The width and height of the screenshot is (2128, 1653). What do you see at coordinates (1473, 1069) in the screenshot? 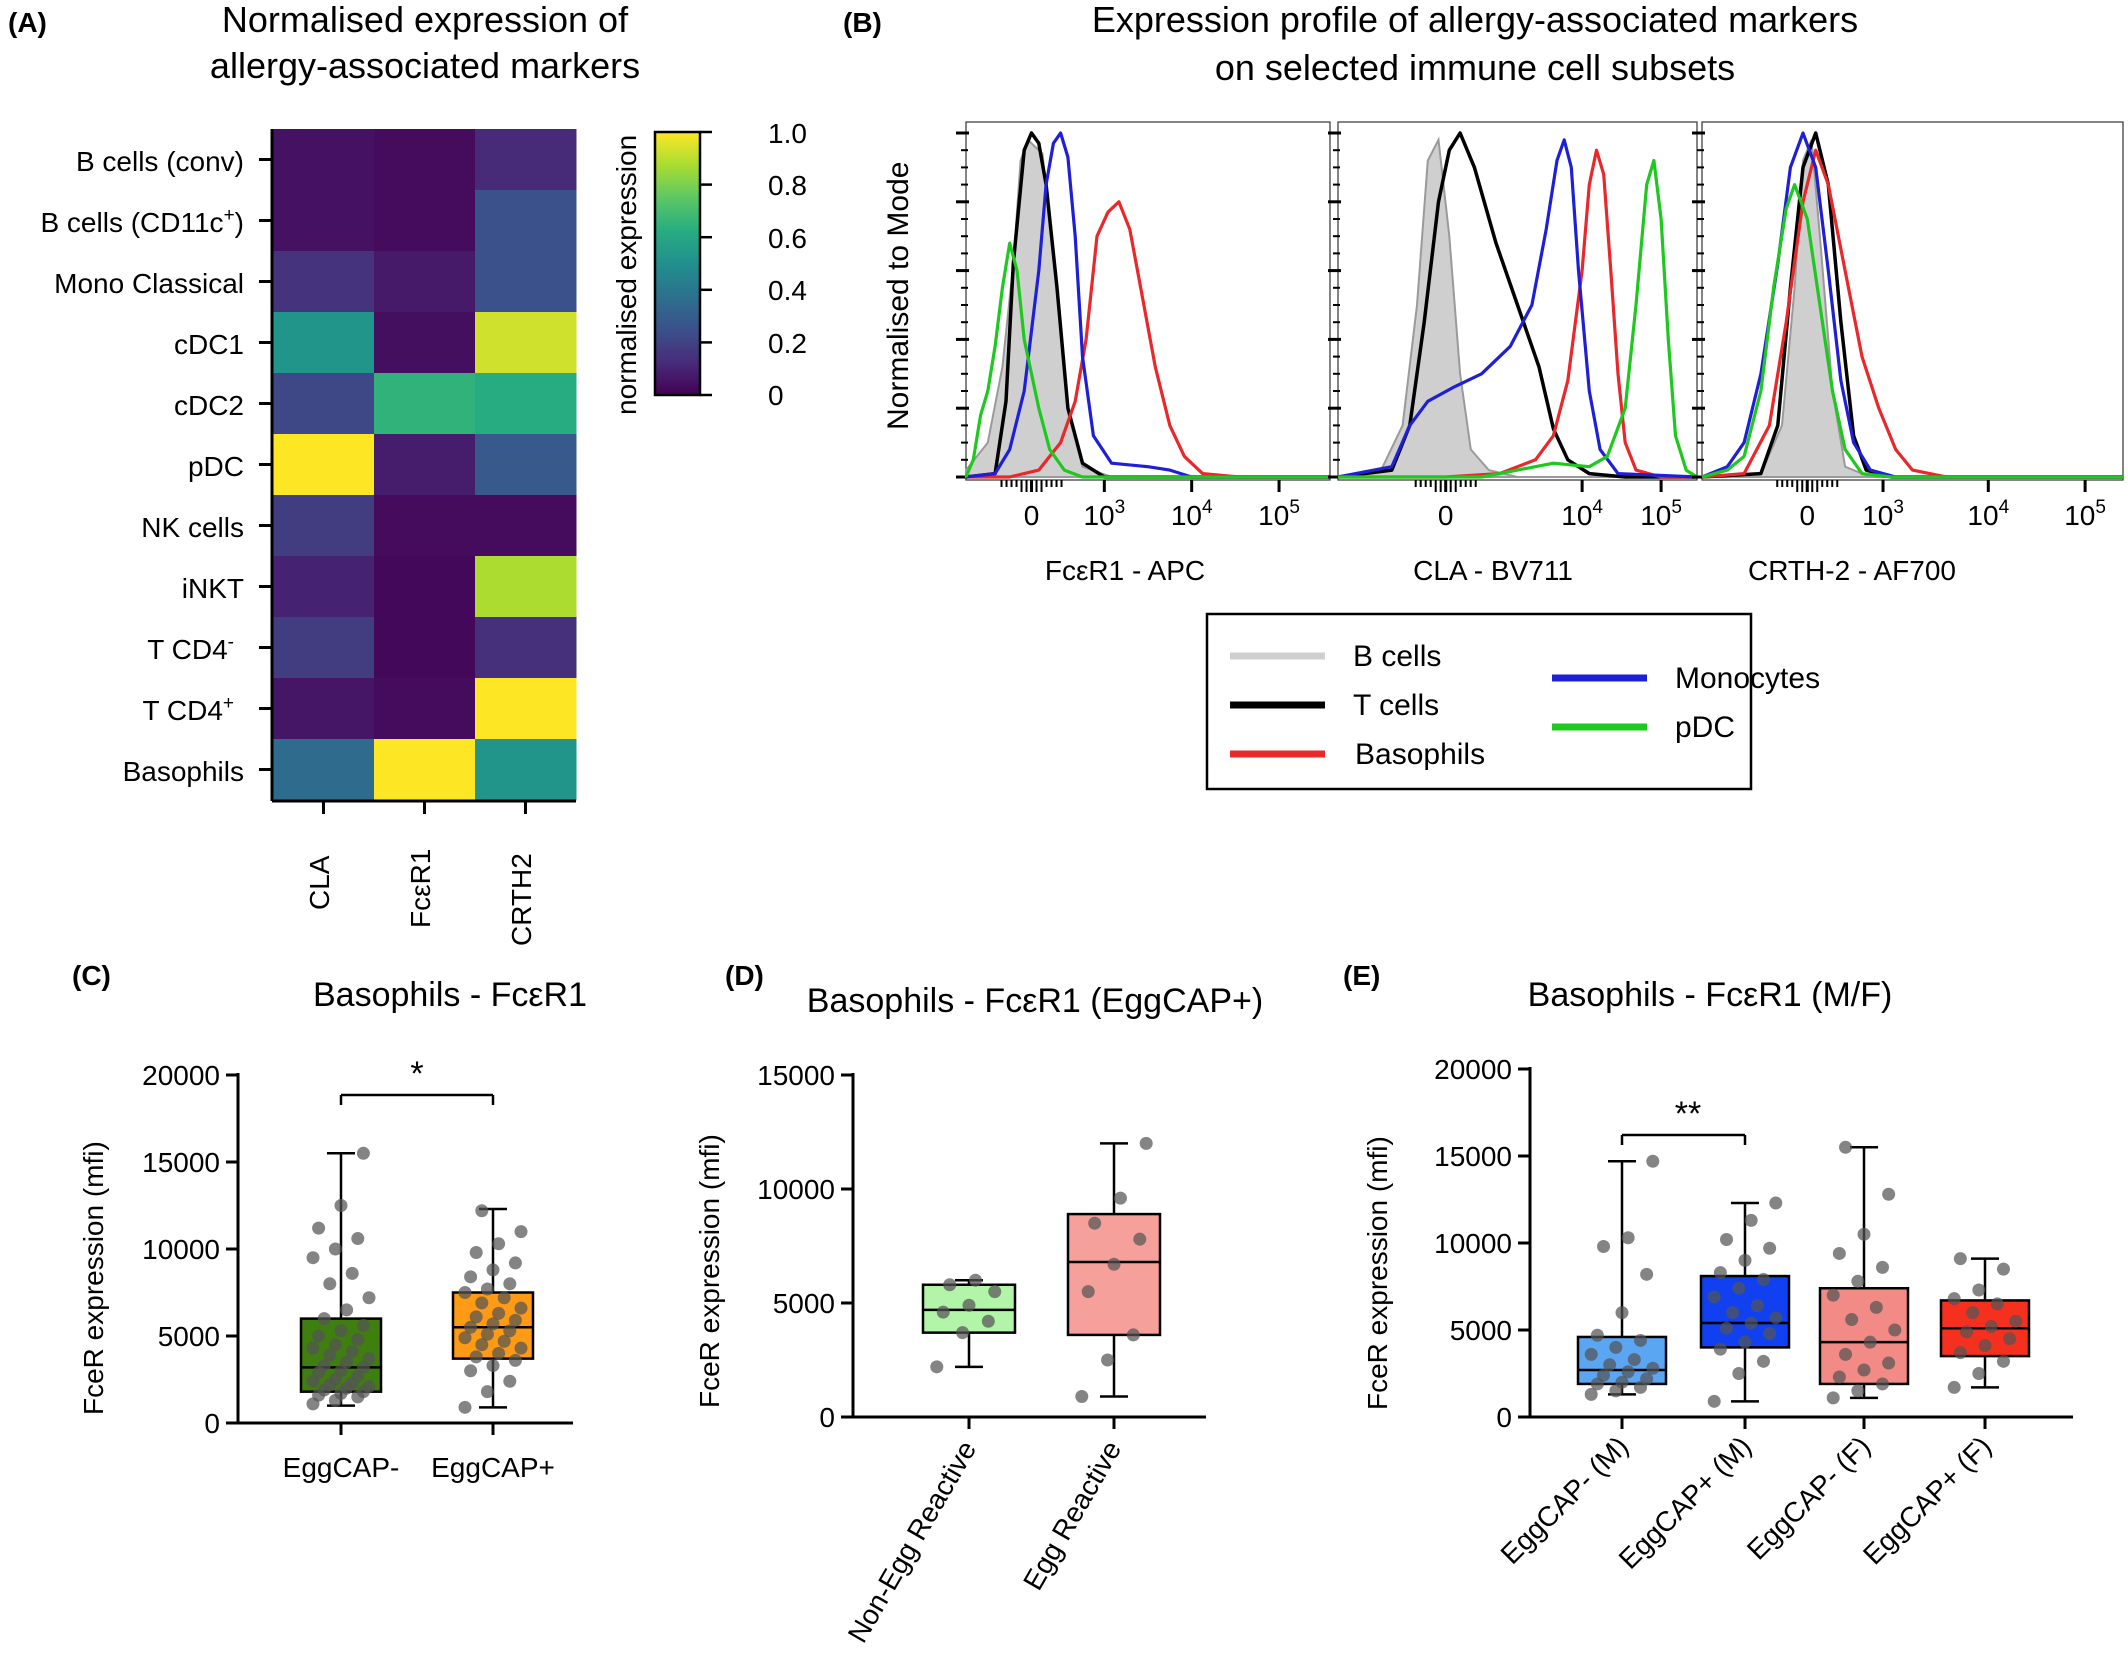
I see `boxplot-y-tick-label: 20000` at bounding box center [1473, 1069].